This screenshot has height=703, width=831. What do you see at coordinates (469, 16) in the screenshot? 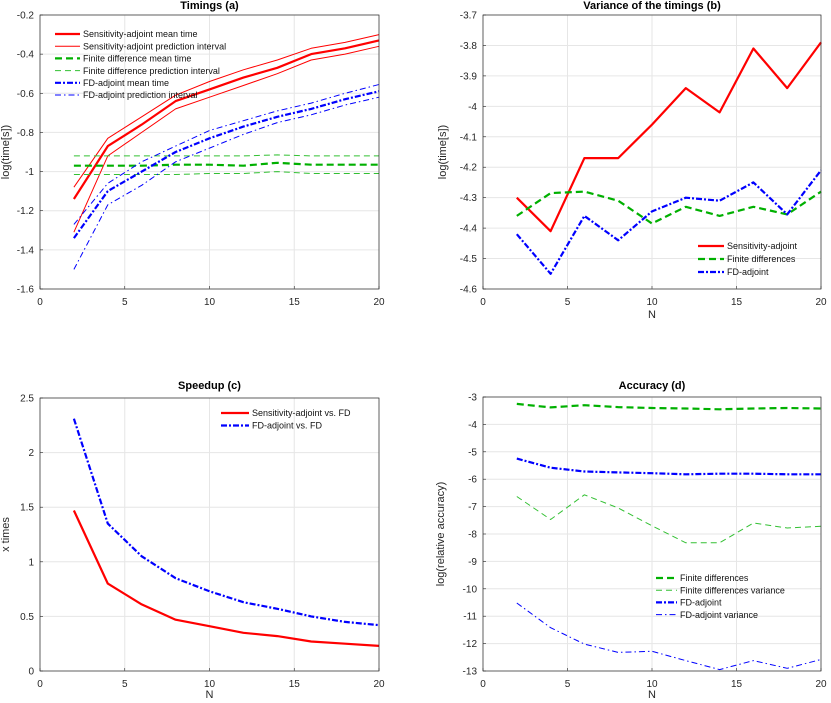
I see `y-tick-label: -3.7` at bounding box center [469, 16].